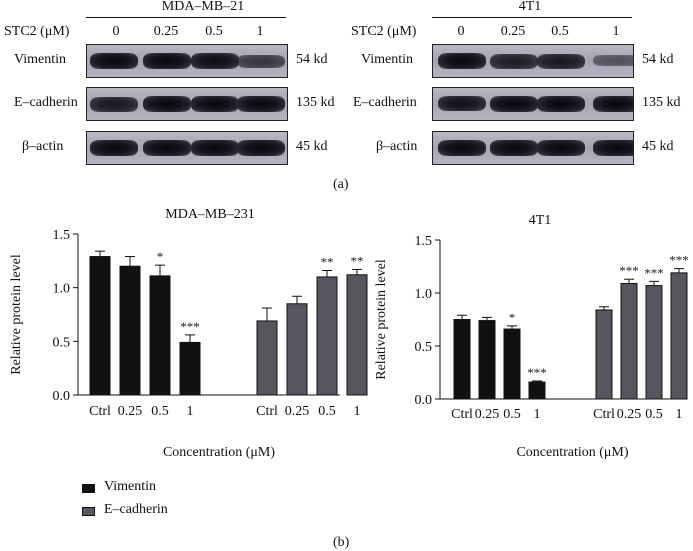 The width and height of the screenshot is (693, 551). What do you see at coordinates (658, 146) in the screenshot?
I see `band-size-label: 45 kd` at bounding box center [658, 146].